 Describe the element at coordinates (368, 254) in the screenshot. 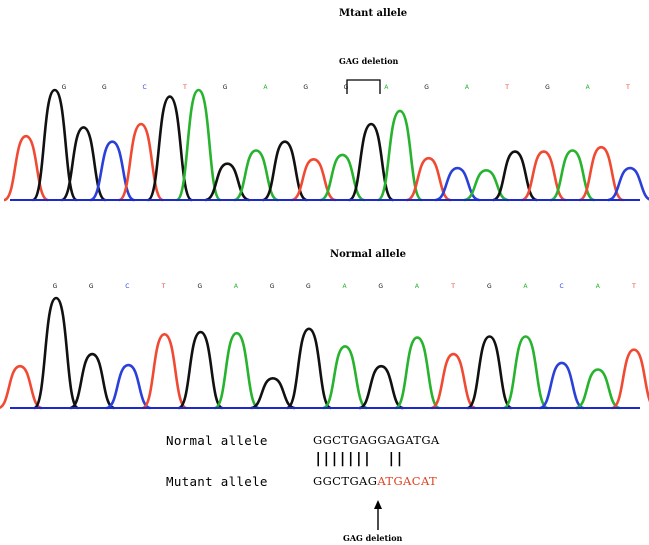

I see `normal-panel-title: Normal allele` at that location.